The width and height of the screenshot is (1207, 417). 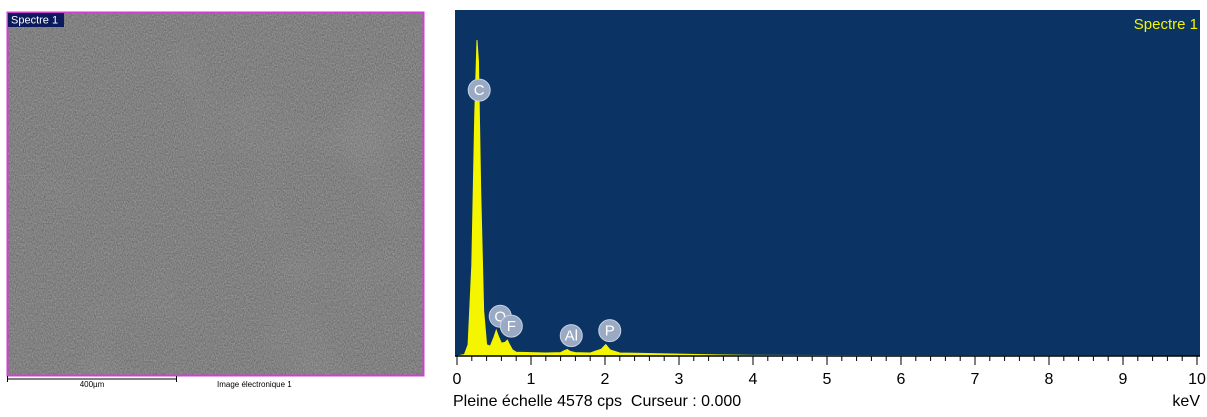 What do you see at coordinates (1166, 24) in the screenshot?
I see `chart-title: Spectre 1` at bounding box center [1166, 24].